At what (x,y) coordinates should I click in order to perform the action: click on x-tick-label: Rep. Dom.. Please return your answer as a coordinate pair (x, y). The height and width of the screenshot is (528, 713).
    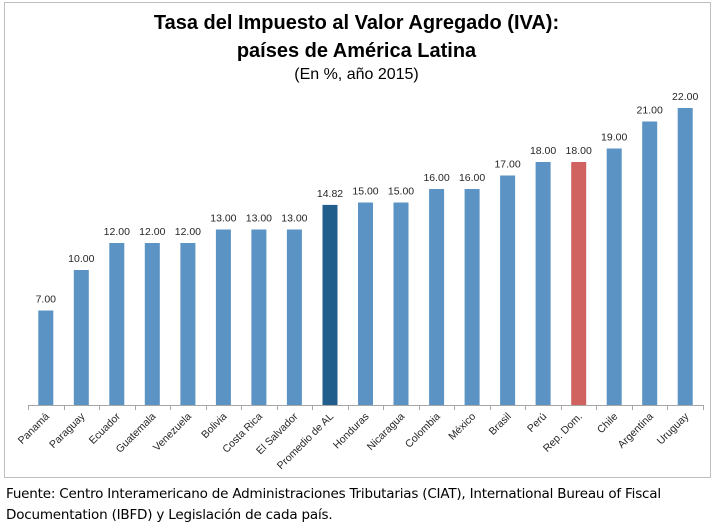
    Looking at the image, I should click on (563, 433).